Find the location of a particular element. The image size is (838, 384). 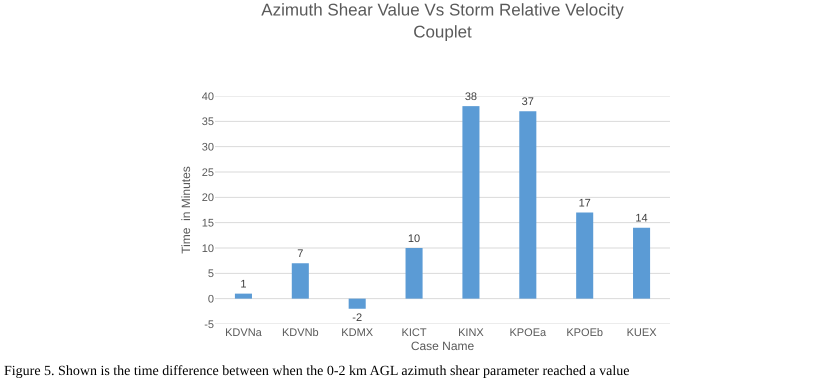

y-tick-label: 35 is located at coordinates (208, 122).